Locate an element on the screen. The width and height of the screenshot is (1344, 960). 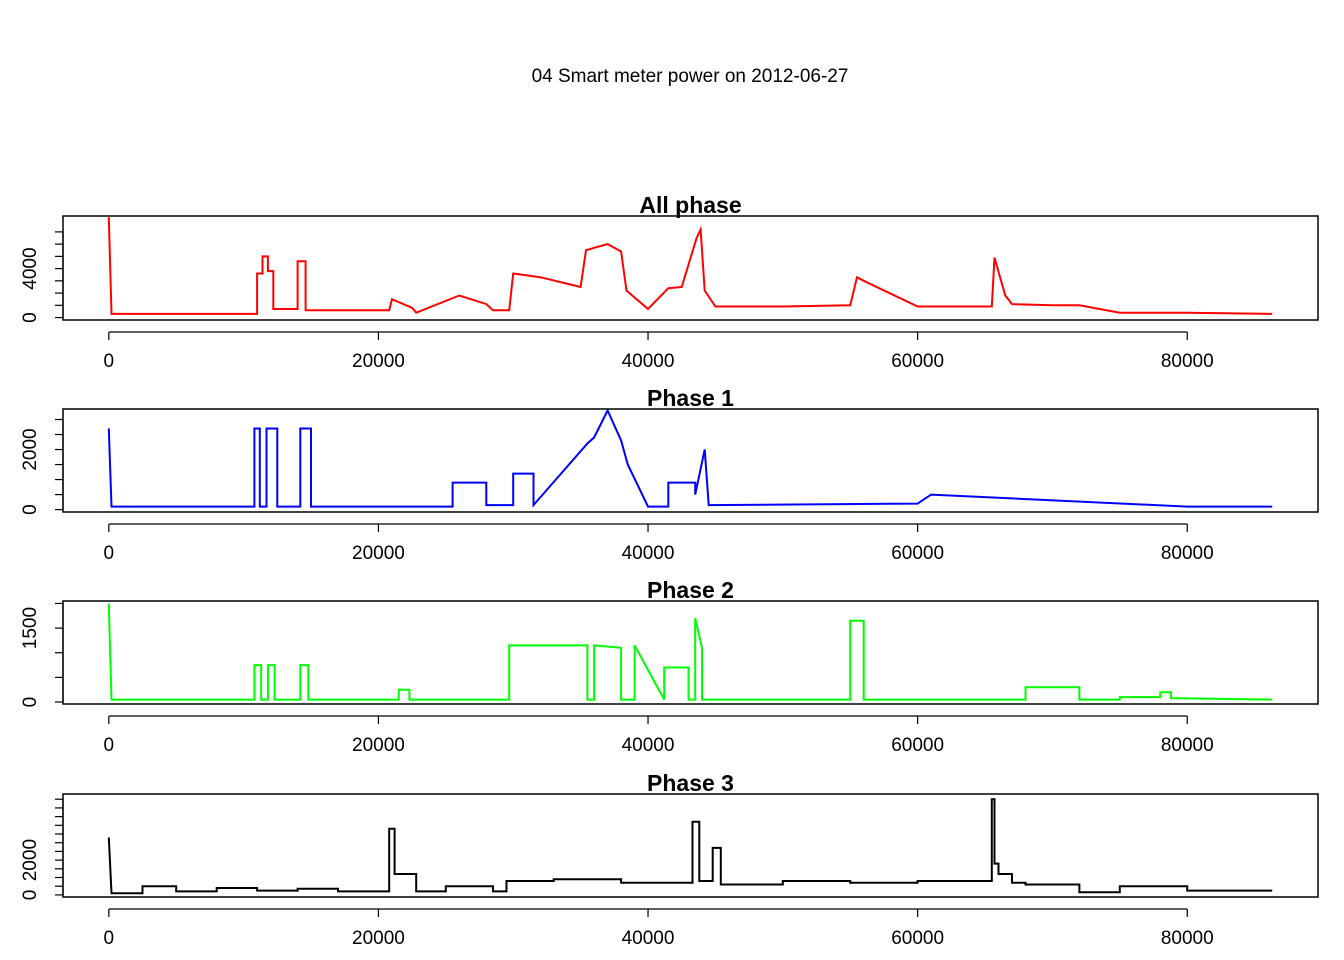
panel-2-y-tick-label: 0 is located at coordinates (30, 509).